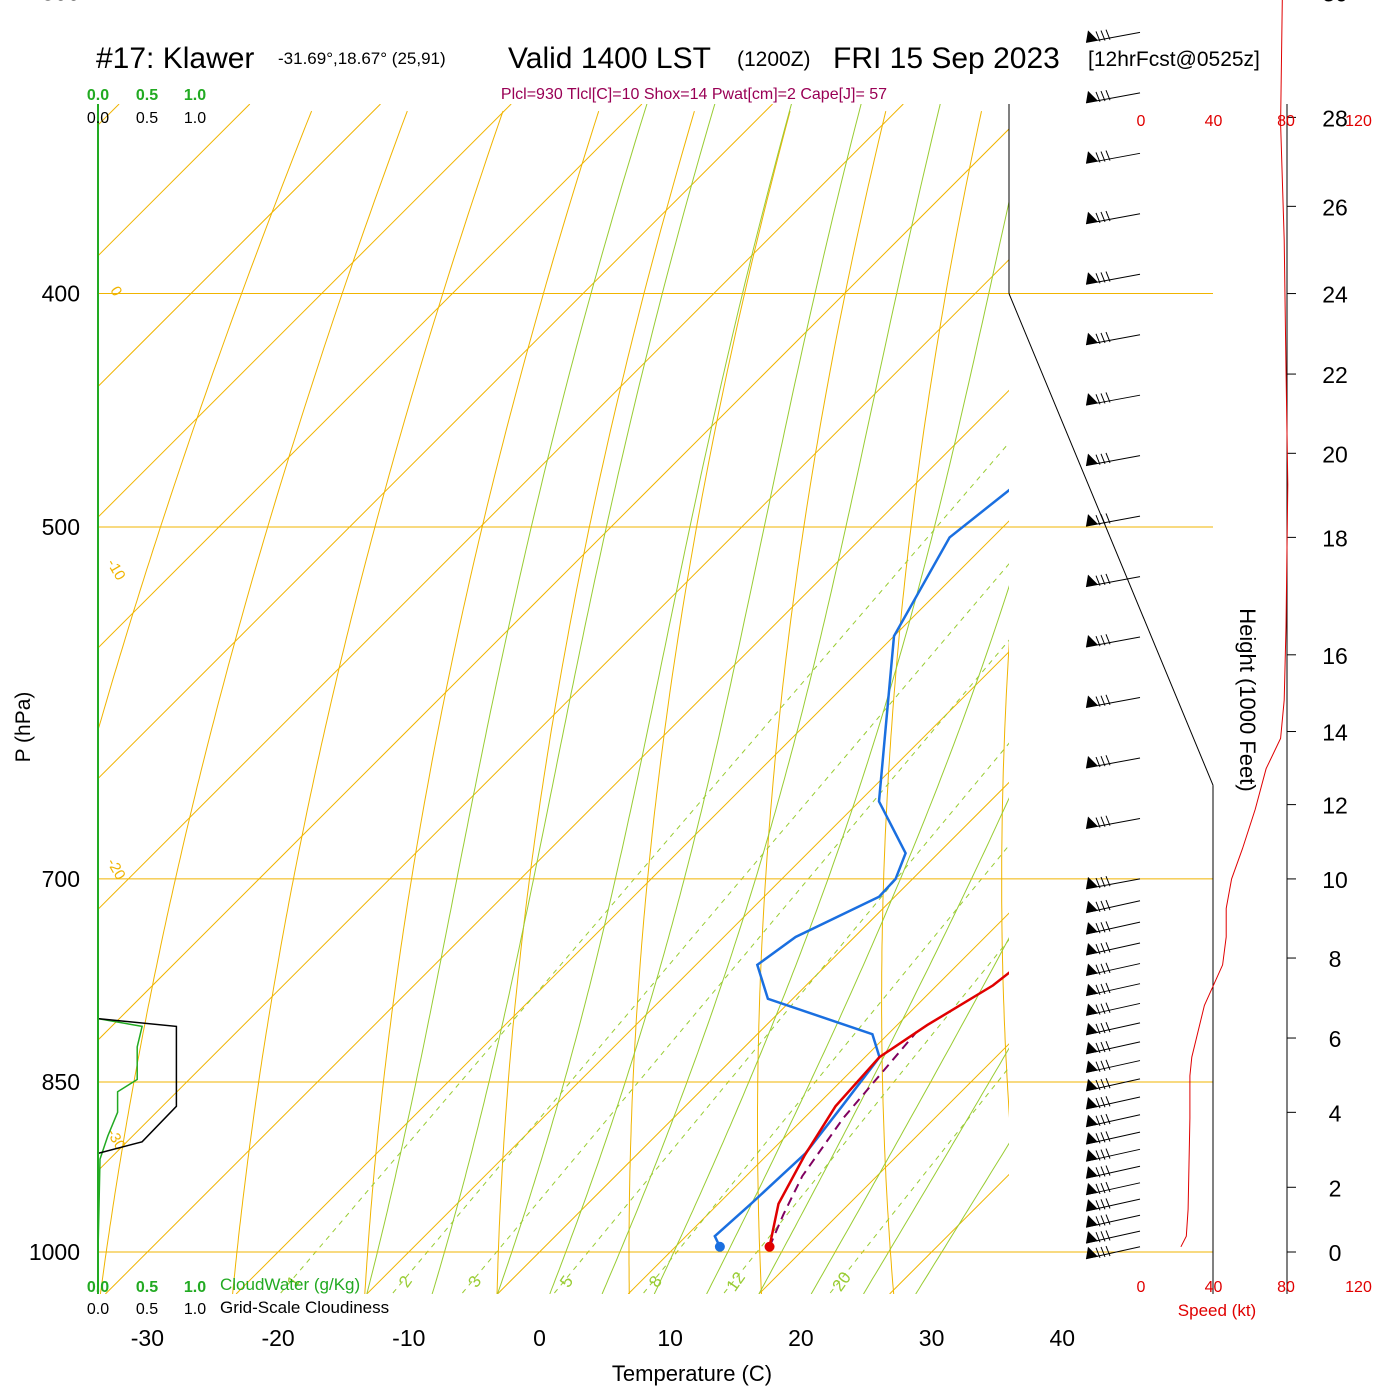 Image resolution: width=1400 pixels, height=1400 pixels. What do you see at coordinates (147, 1338) in the screenshot?
I see `temperature-tick-label: -30` at bounding box center [147, 1338].